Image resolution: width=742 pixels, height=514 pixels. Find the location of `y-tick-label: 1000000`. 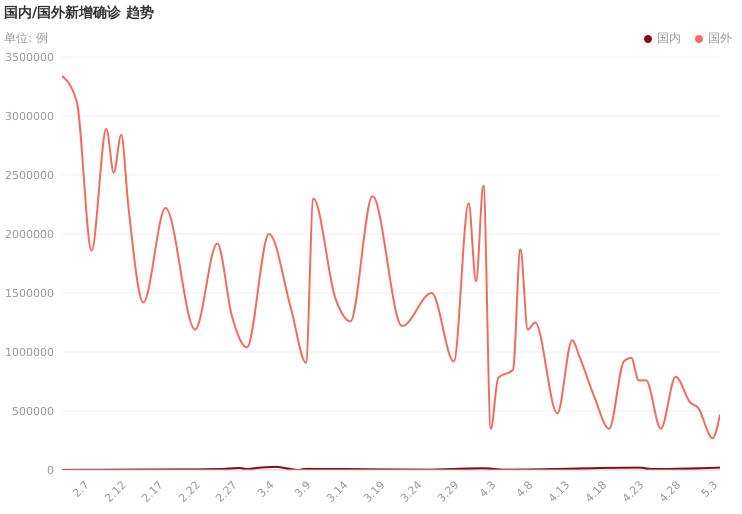

y-tick-label: 1000000 is located at coordinates (29, 352).